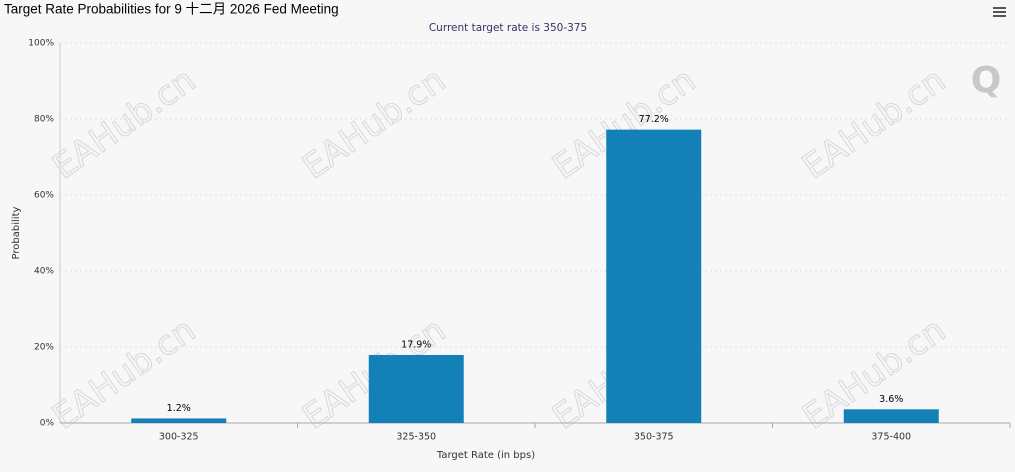 The width and height of the screenshot is (1015, 472). What do you see at coordinates (999, 12) in the screenshot?
I see `menu-icon` at bounding box center [999, 12].